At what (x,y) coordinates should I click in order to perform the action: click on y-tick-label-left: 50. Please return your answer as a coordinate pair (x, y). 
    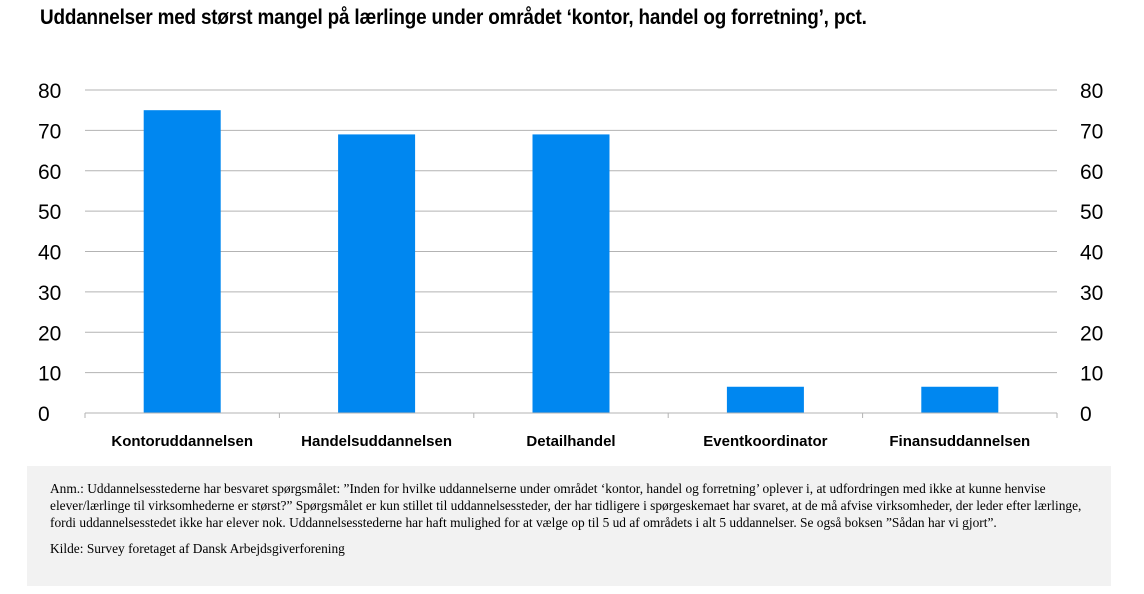
    Looking at the image, I should click on (49, 212).